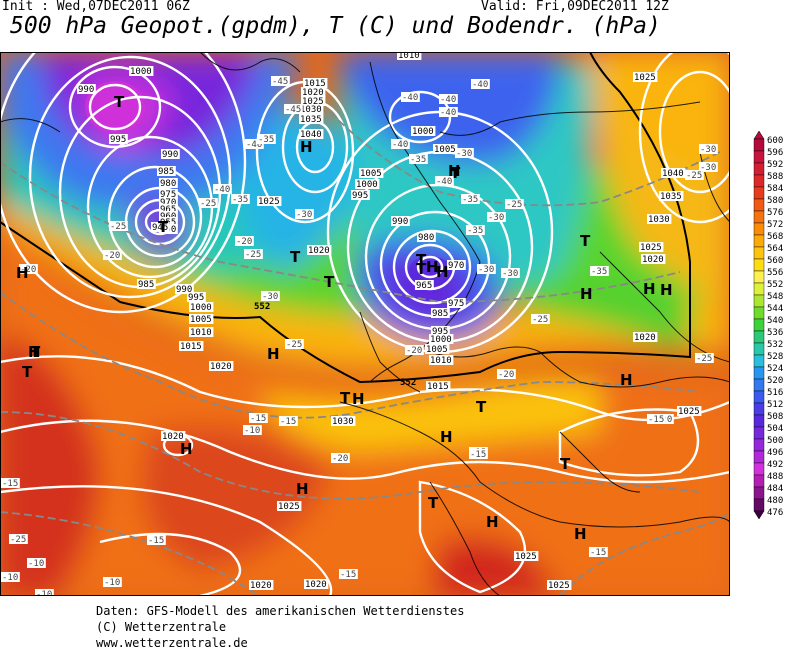 The width and height of the screenshot is (790, 650). What do you see at coordinates (775, 285) in the screenshot?
I see `legend-label: 552` at bounding box center [775, 285].